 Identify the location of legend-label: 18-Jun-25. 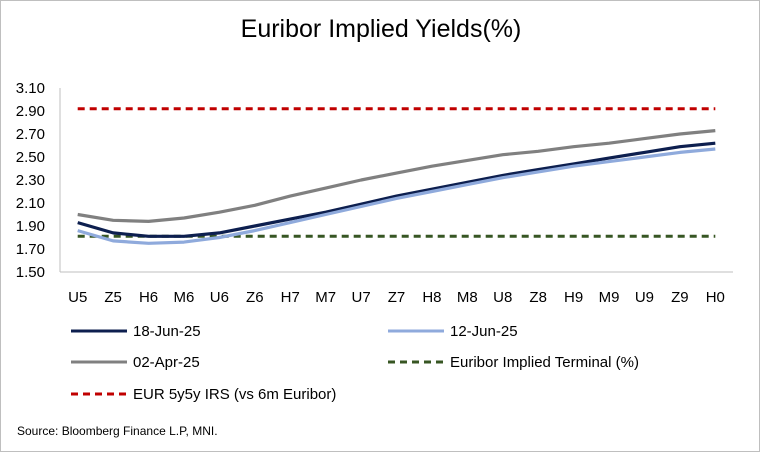
(167, 331).